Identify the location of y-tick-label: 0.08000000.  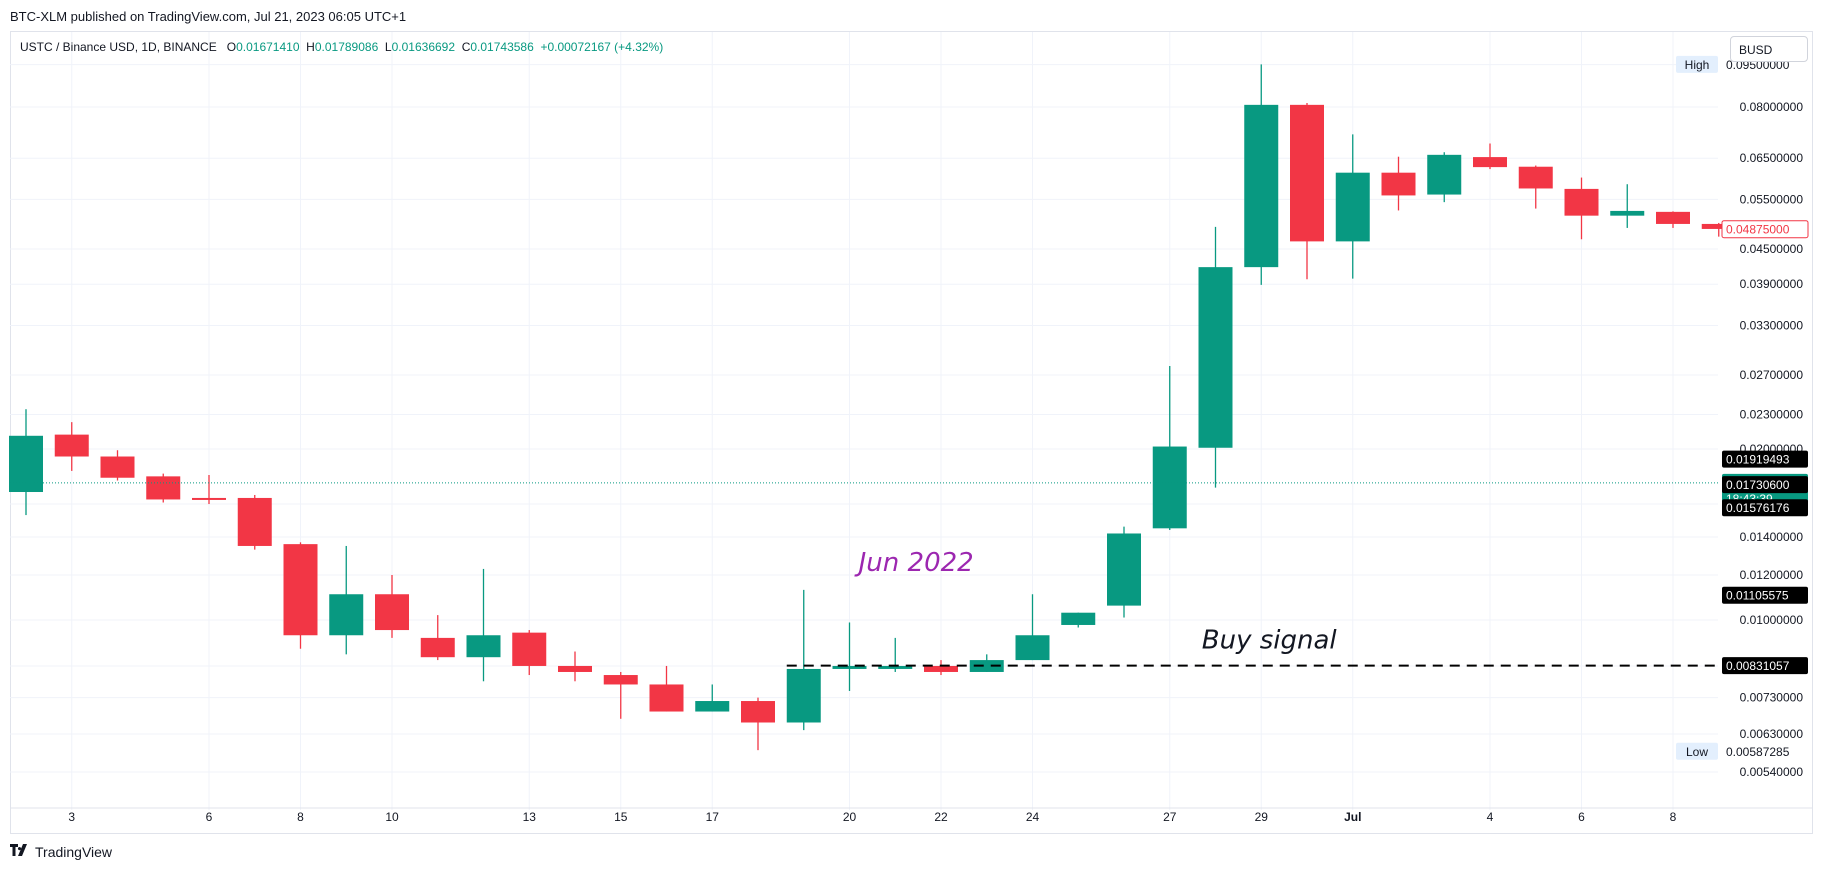
(1772, 107).